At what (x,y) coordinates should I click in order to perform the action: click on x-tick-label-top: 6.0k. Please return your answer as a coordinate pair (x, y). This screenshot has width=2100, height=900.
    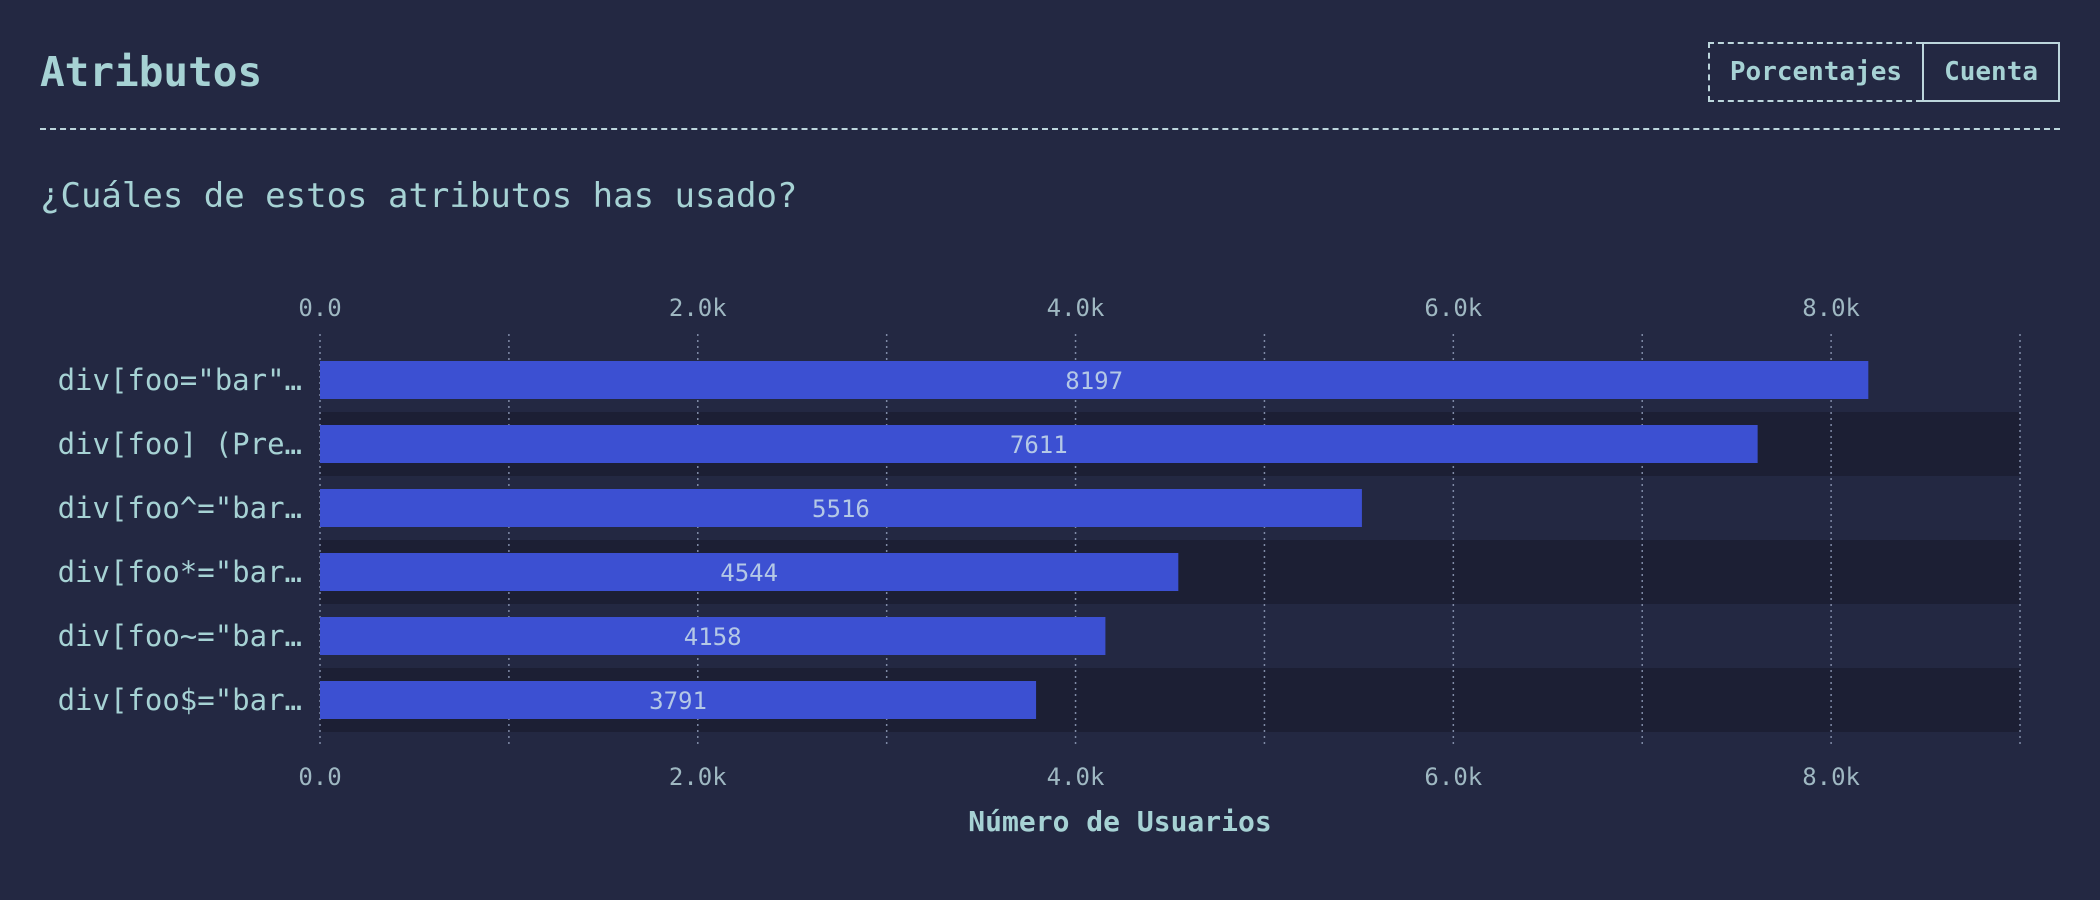
    Looking at the image, I should click on (1453, 308).